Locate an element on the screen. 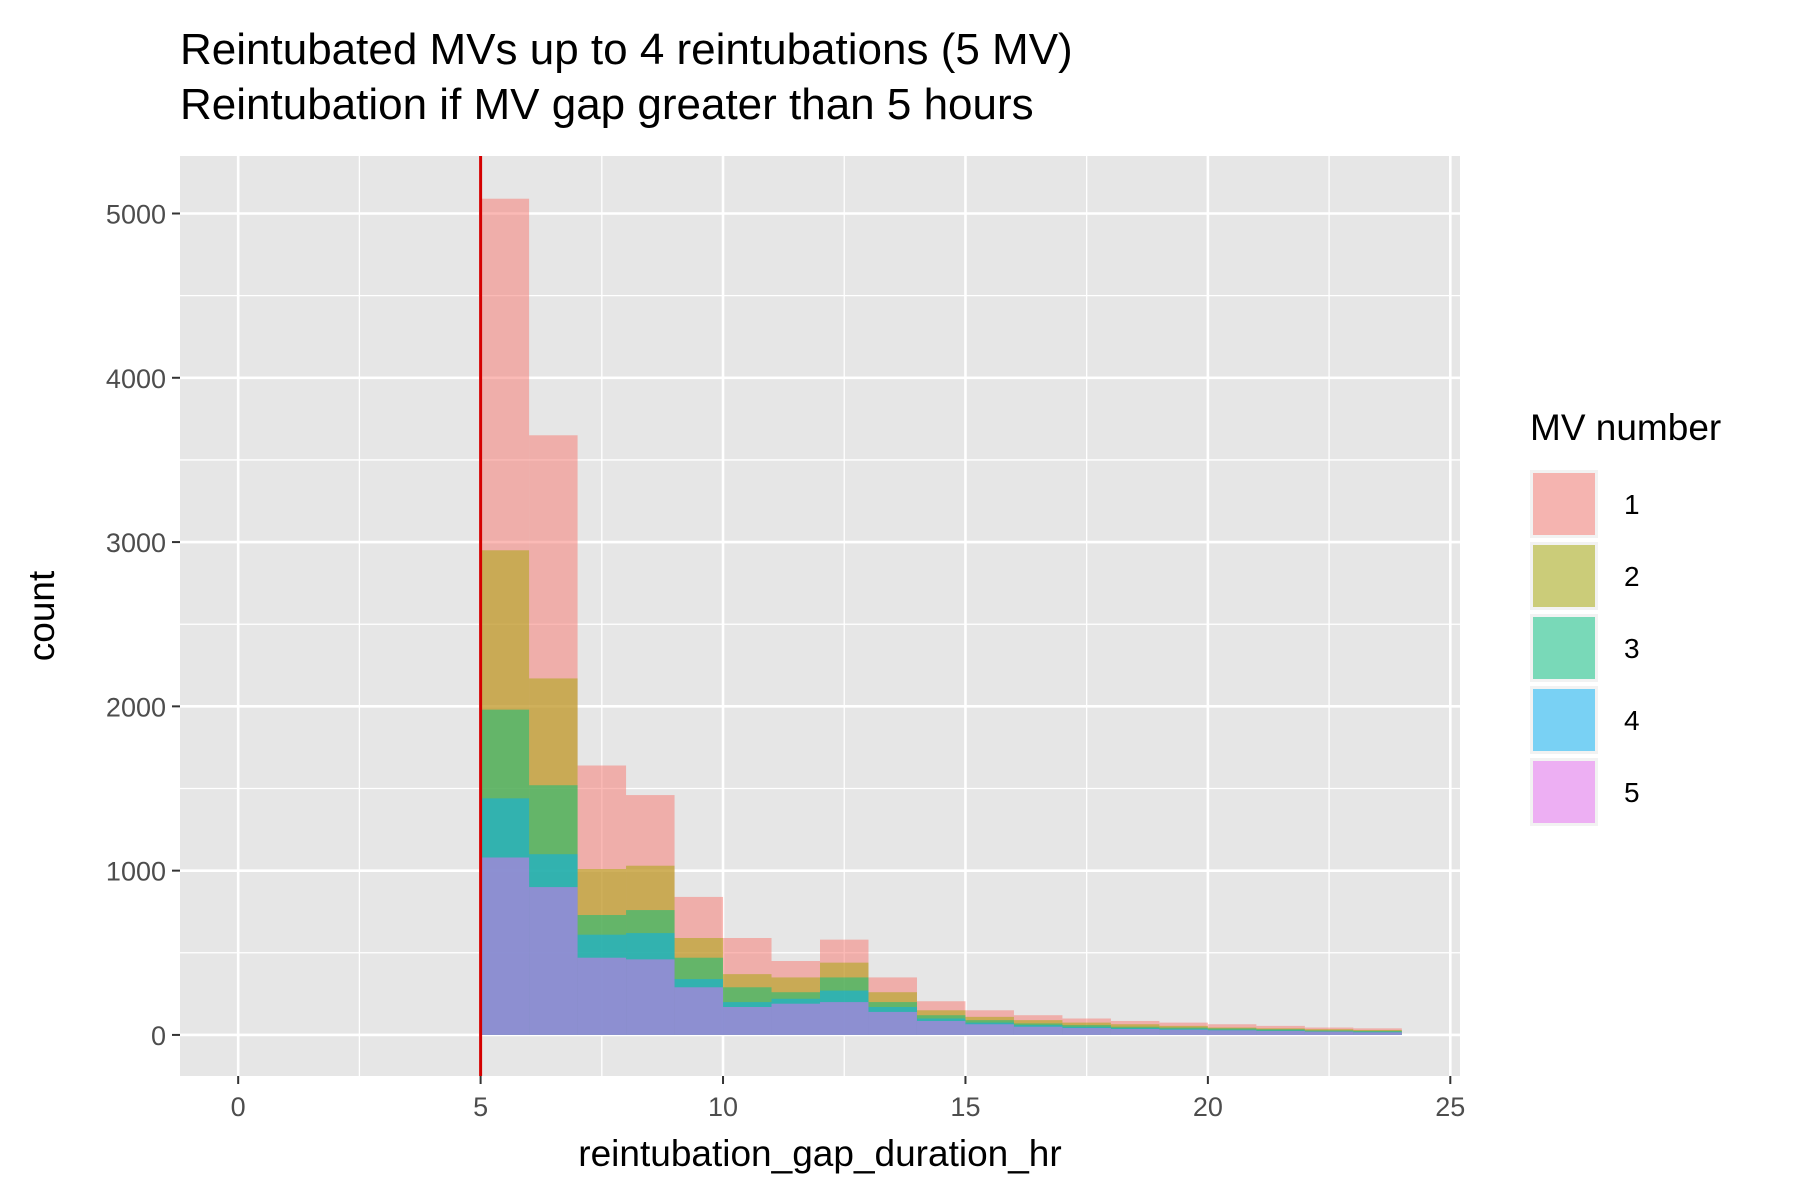 The width and height of the screenshot is (1800, 1200). legend-item-2: 2 is located at coordinates (1585, 576).